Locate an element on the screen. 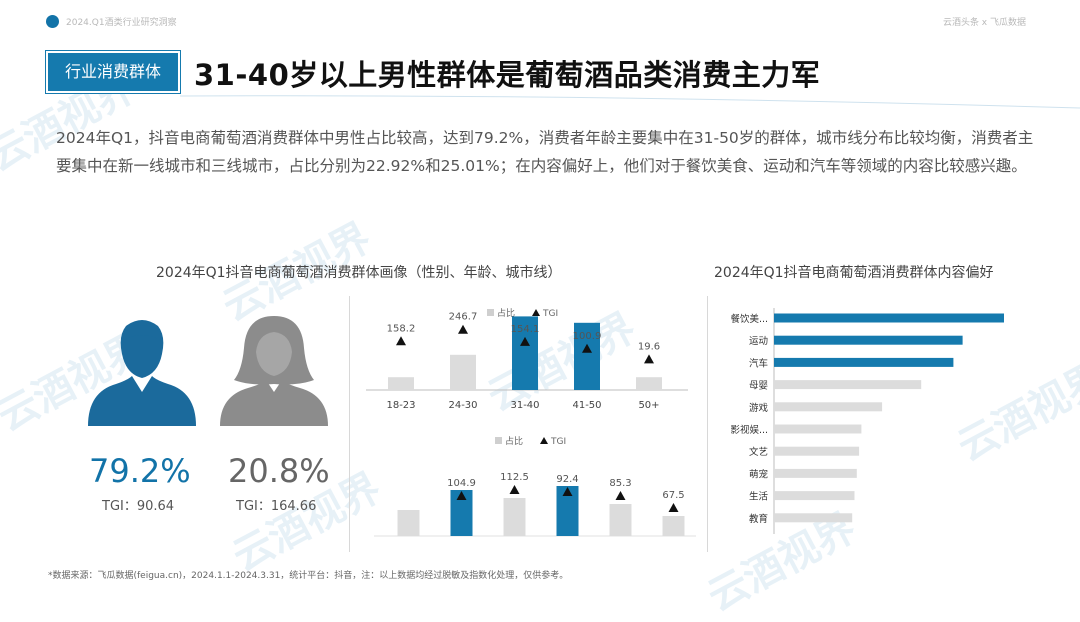 The width and height of the screenshot is (1080, 622). tgi-label-age-24-30: 246.7 is located at coordinates (463, 317).